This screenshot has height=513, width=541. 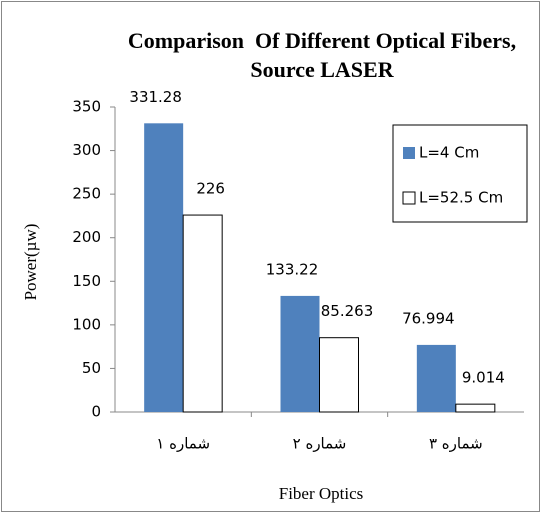 What do you see at coordinates (347, 311) in the screenshot?
I see `value-label: 85.263` at bounding box center [347, 311].